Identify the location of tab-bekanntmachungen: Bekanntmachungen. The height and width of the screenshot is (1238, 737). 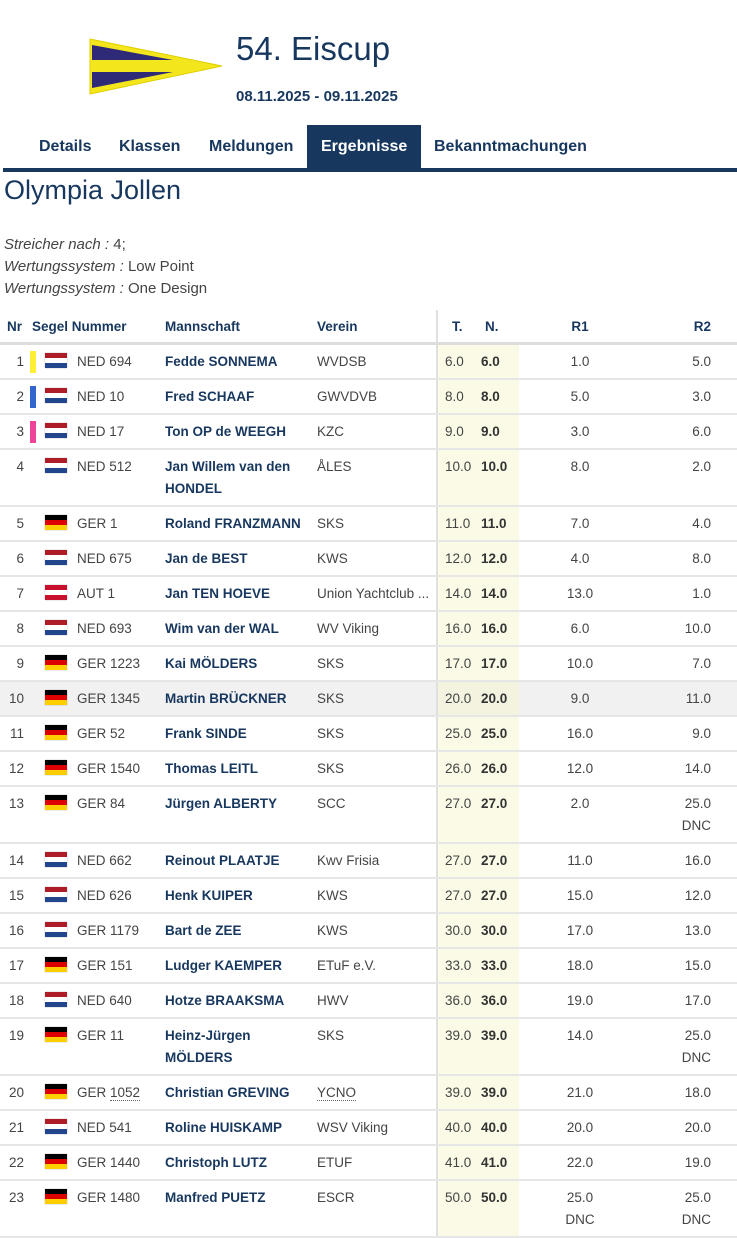
(510, 146).